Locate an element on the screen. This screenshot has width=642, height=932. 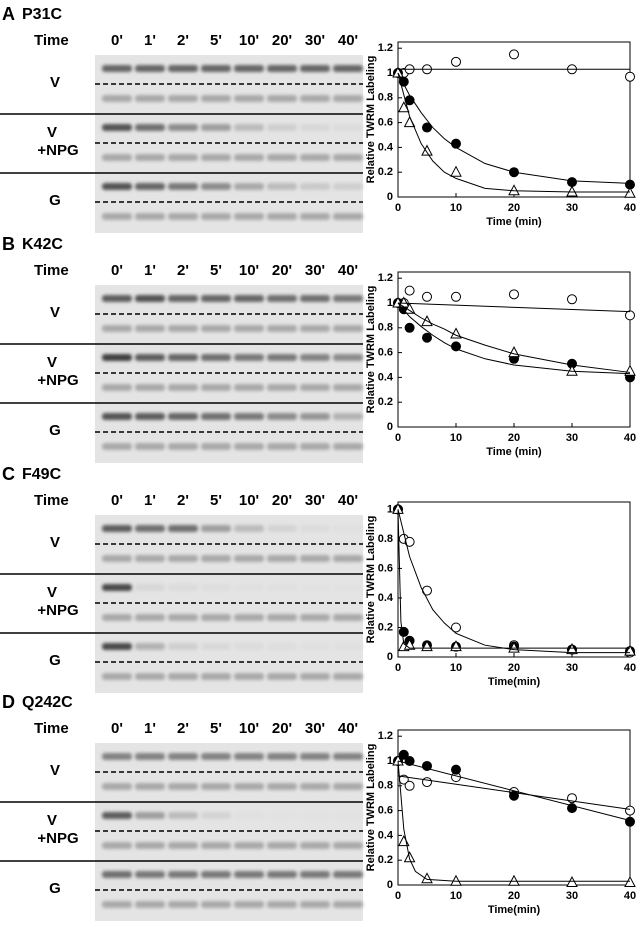
lane-label: 5' is located at coordinates (216, 40).